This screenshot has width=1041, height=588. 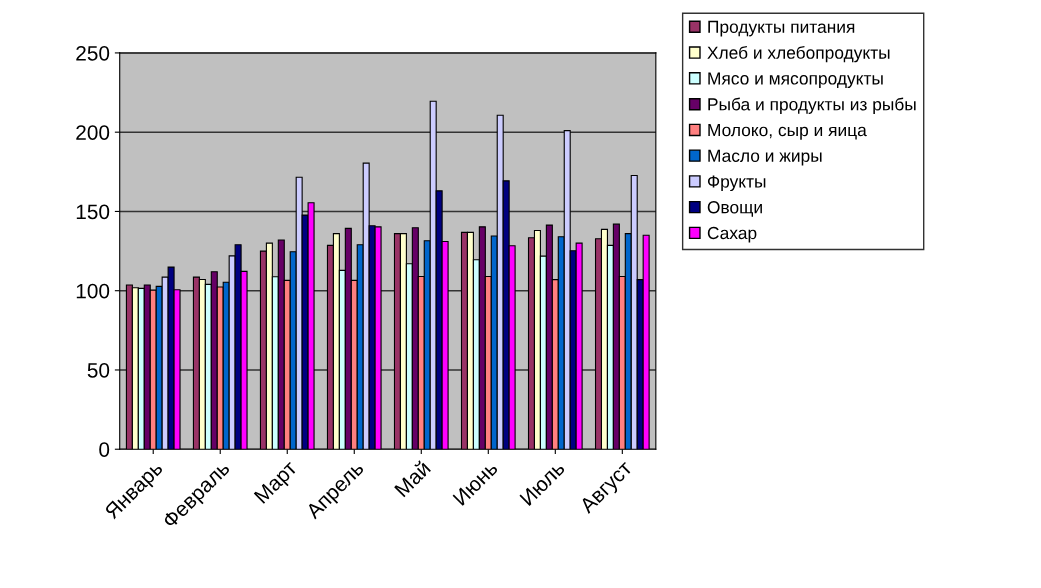 I want to click on legend-label: Сахар, so click(x=732, y=234).